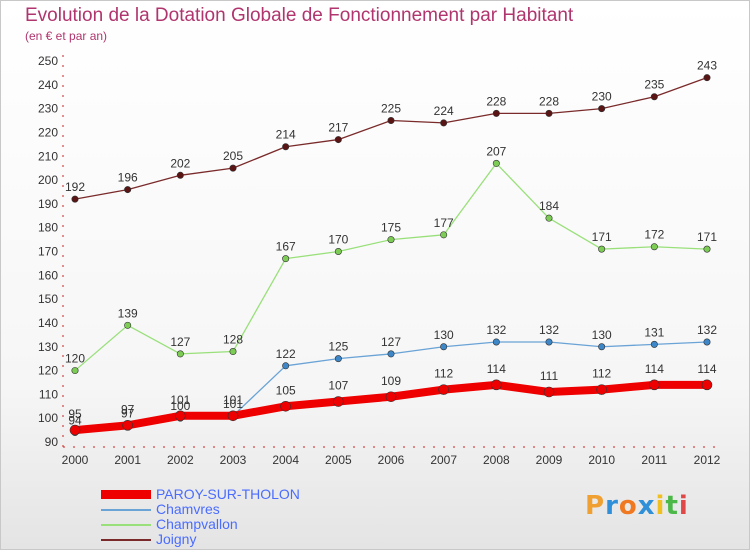 This screenshot has width=750, height=550. What do you see at coordinates (338, 240) in the screenshot?
I see `data-label: 170` at bounding box center [338, 240].